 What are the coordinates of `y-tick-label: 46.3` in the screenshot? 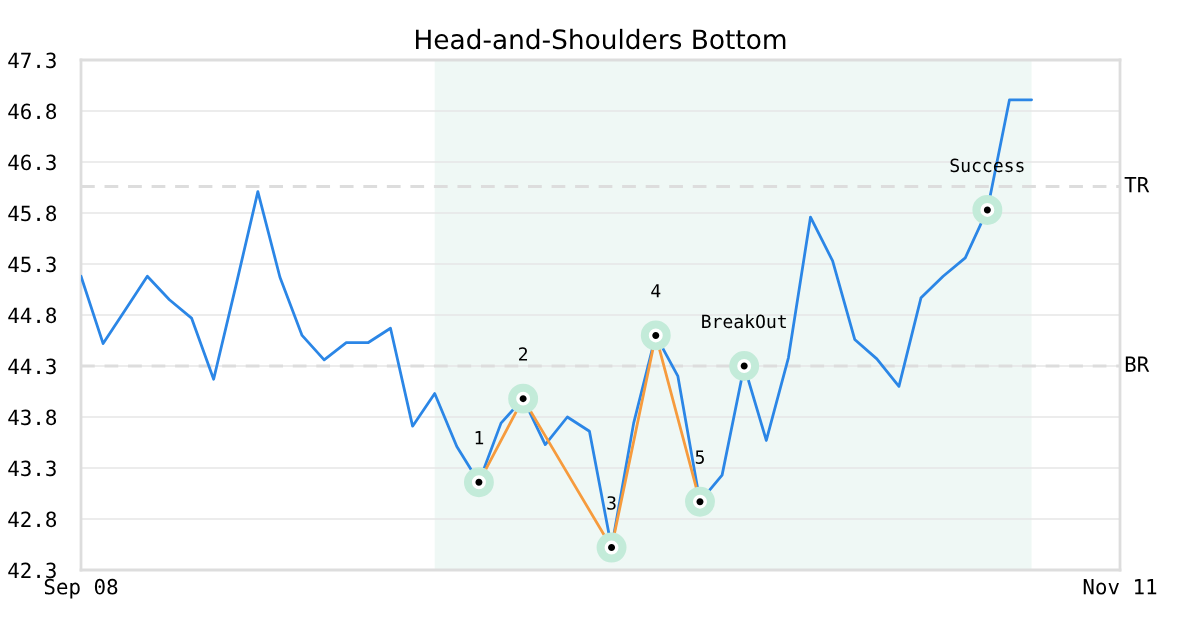 It's located at (32, 162).